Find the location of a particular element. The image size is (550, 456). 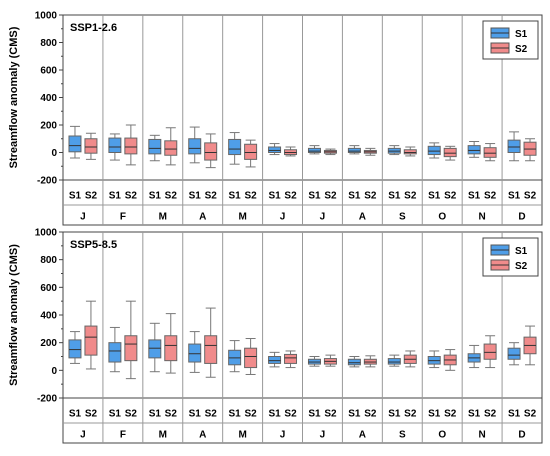

y-tick-label: -200 is located at coordinates (47, 181).